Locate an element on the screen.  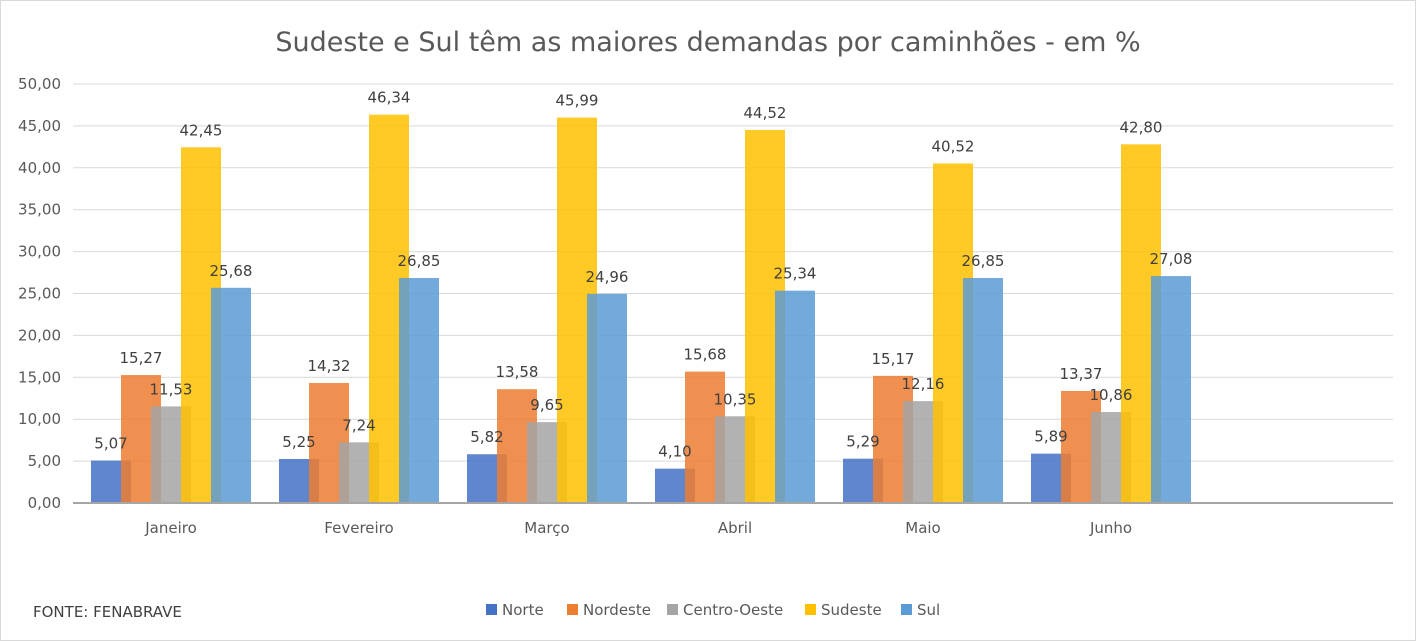
data-label: 44,52 is located at coordinates (765, 113).